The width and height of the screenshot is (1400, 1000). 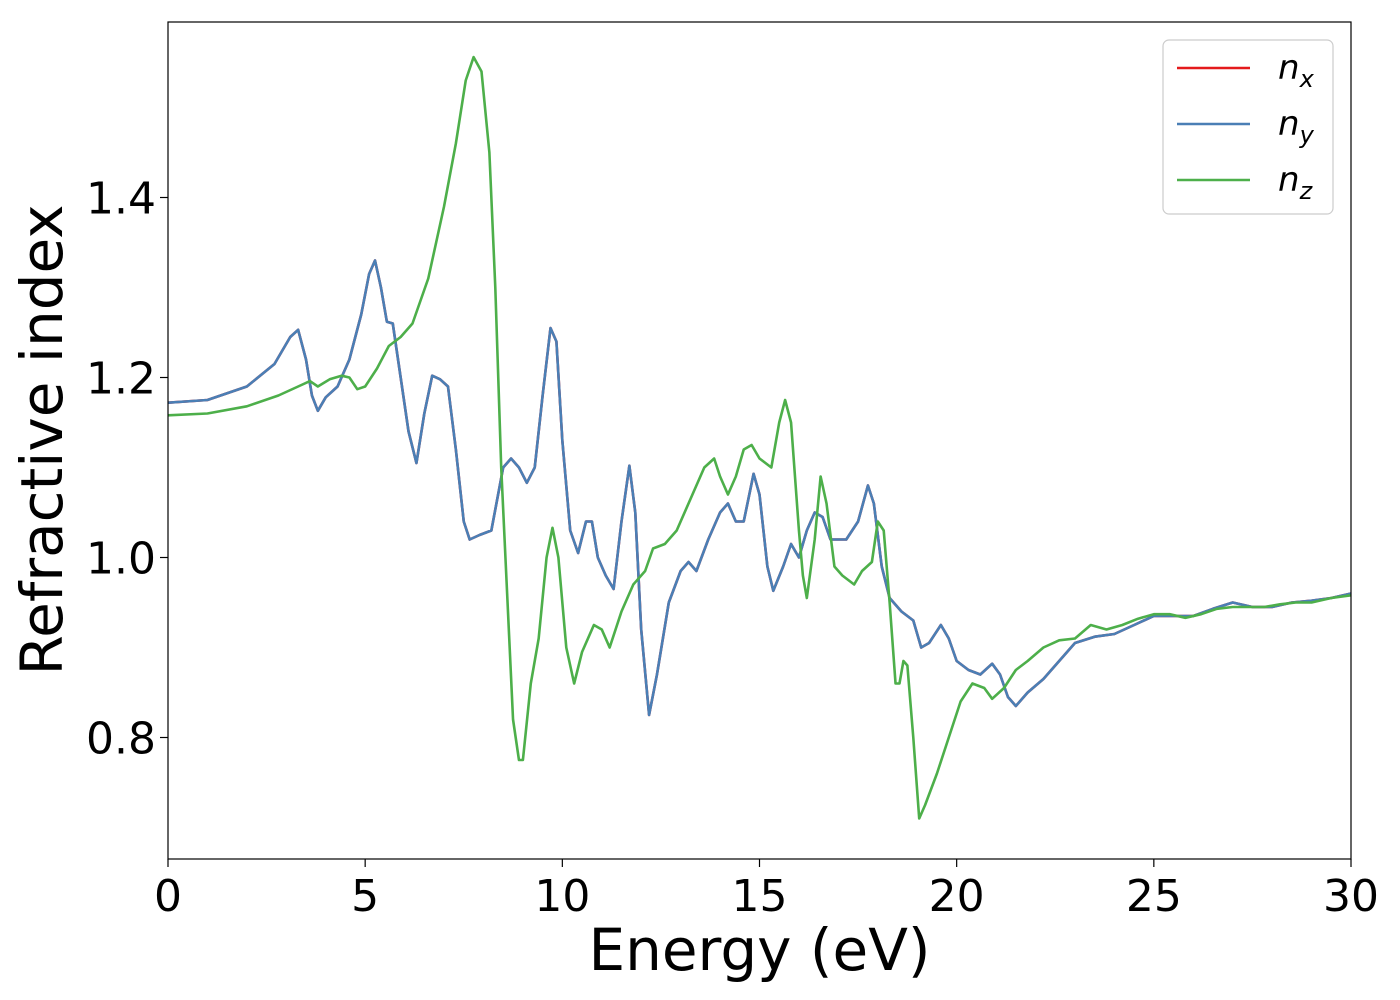 What do you see at coordinates (1351, 896) in the screenshot?
I see `x-tick-label: 30` at bounding box center [1351, 896].